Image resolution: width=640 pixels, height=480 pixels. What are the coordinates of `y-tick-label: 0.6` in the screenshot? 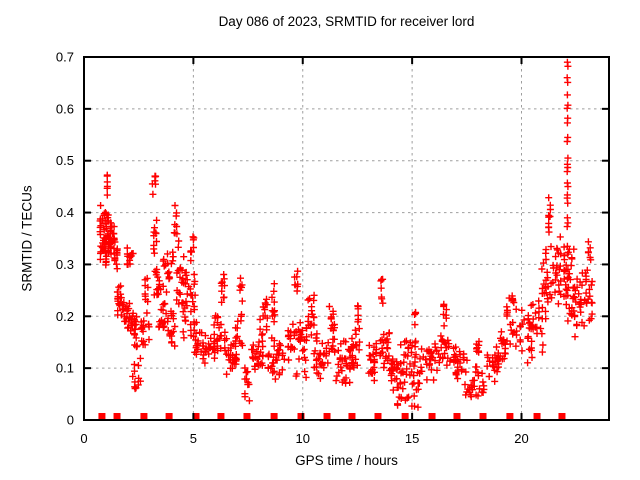 It's located at (65, 108).